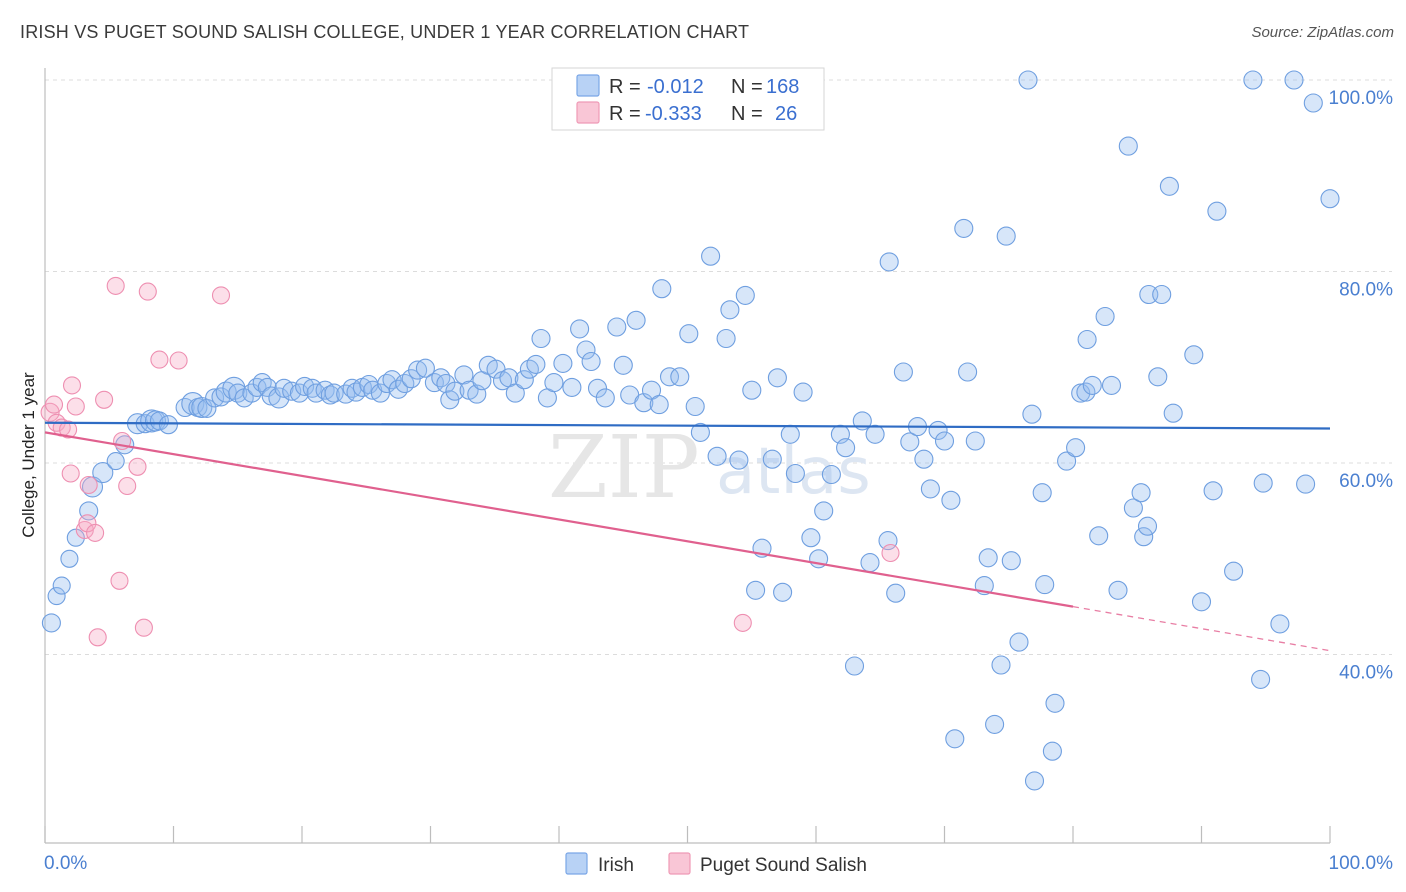  I want to click on legend-r-label-1: R =, so click(625, 87).